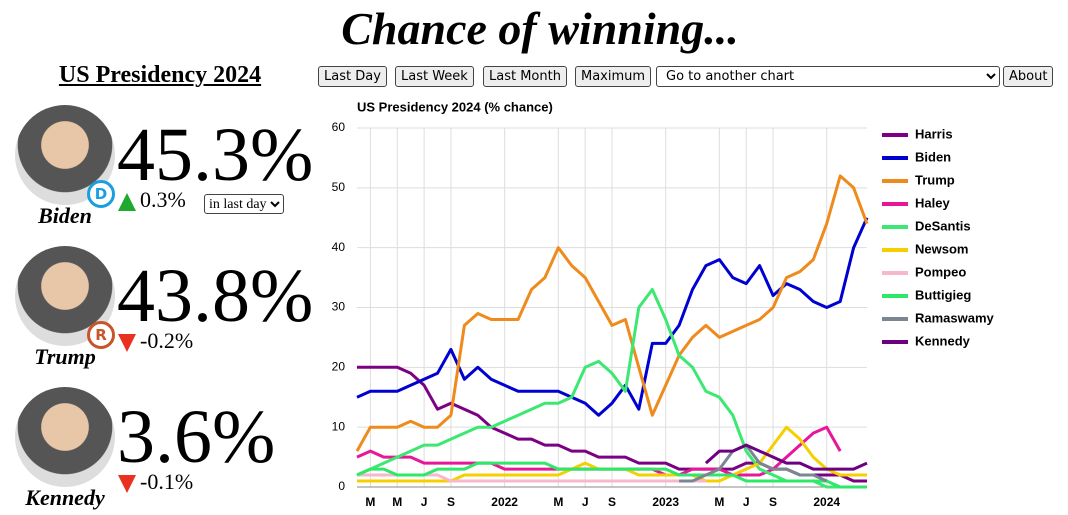 The image size is (1068, 515). What do you see at coordinates (932, 202) in the screenshot?
I see `legend-label: Haley` at bounding box center [932, 202].